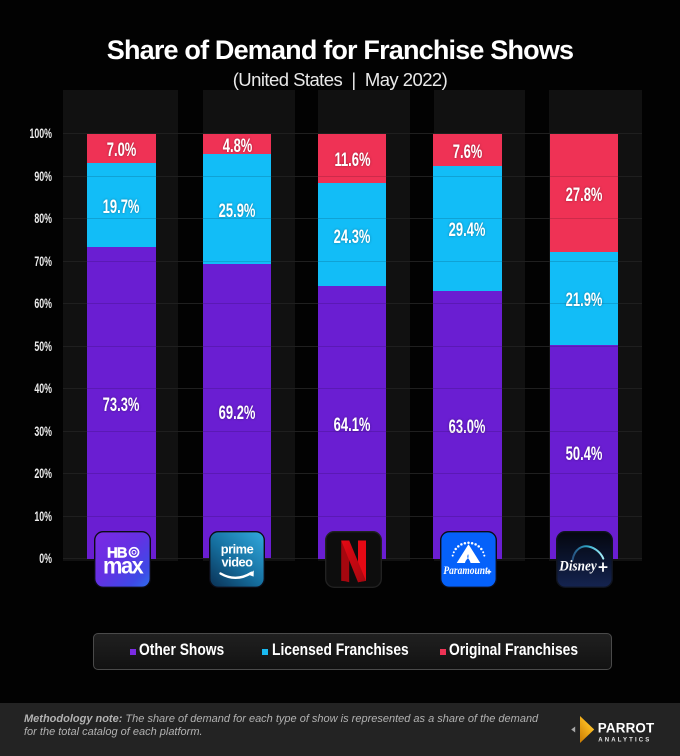 The image size is (680, 756). I want to click on svg-text: video, so click(237, 561).